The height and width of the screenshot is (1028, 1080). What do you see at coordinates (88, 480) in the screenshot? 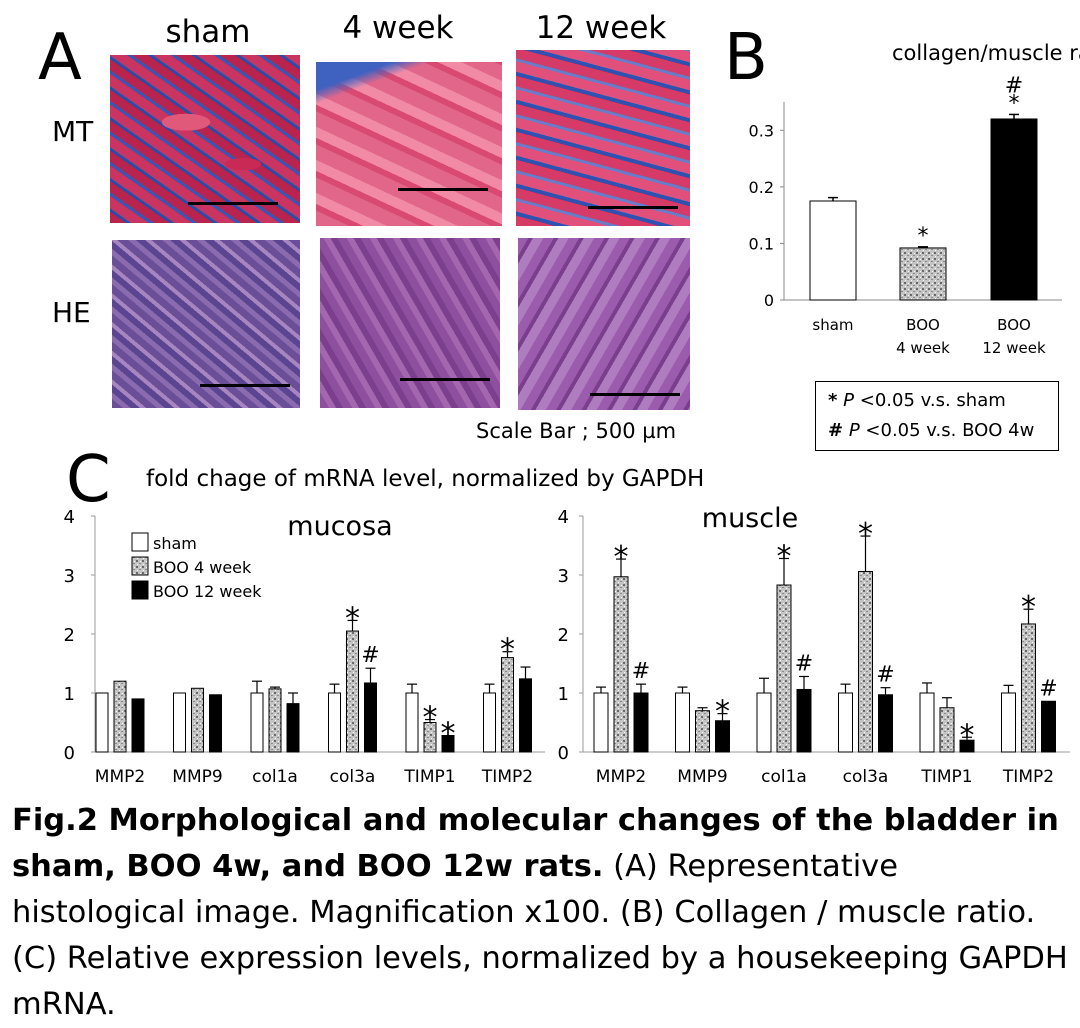
I see `panel-c-letter: C` at bounding box center [88, 480].